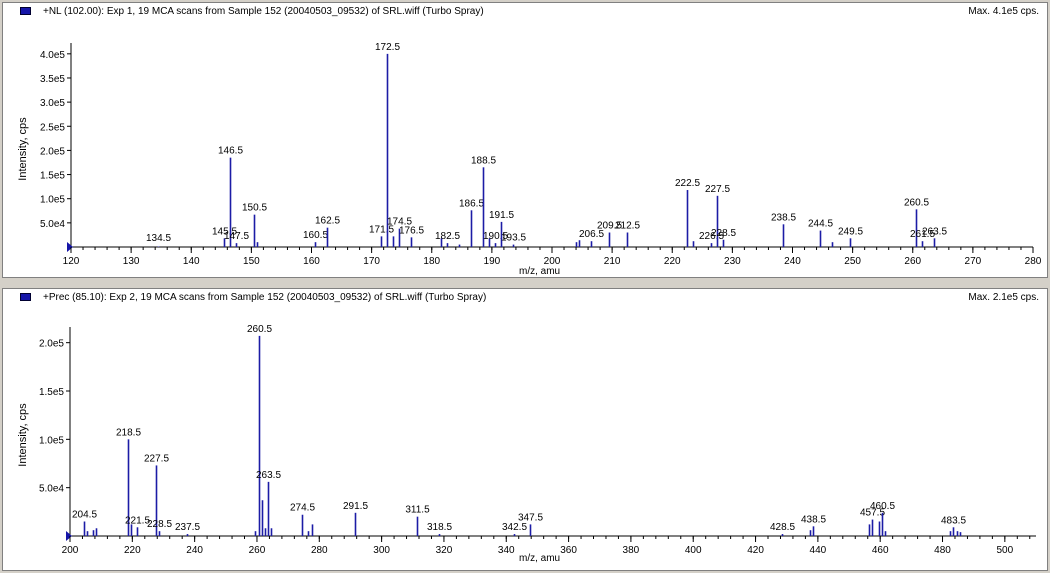 The height and width of the screenshot is (573, 1050). What do you see at coordinates (591, 234) in the screenshot?
I see `peak-label: 206.5` at bounding box center [591, 234].